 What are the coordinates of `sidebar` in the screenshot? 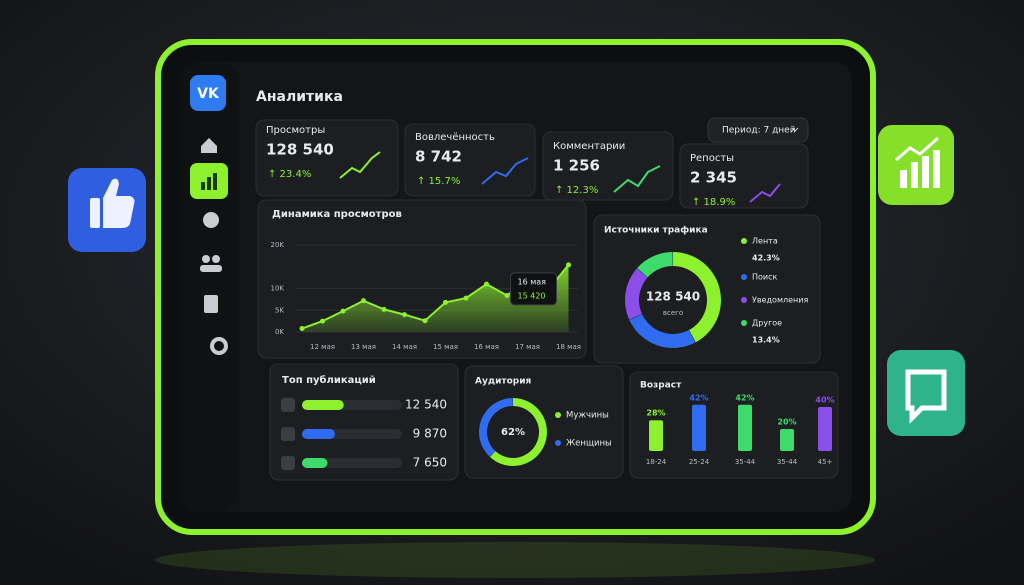 It's located at (209, 287).